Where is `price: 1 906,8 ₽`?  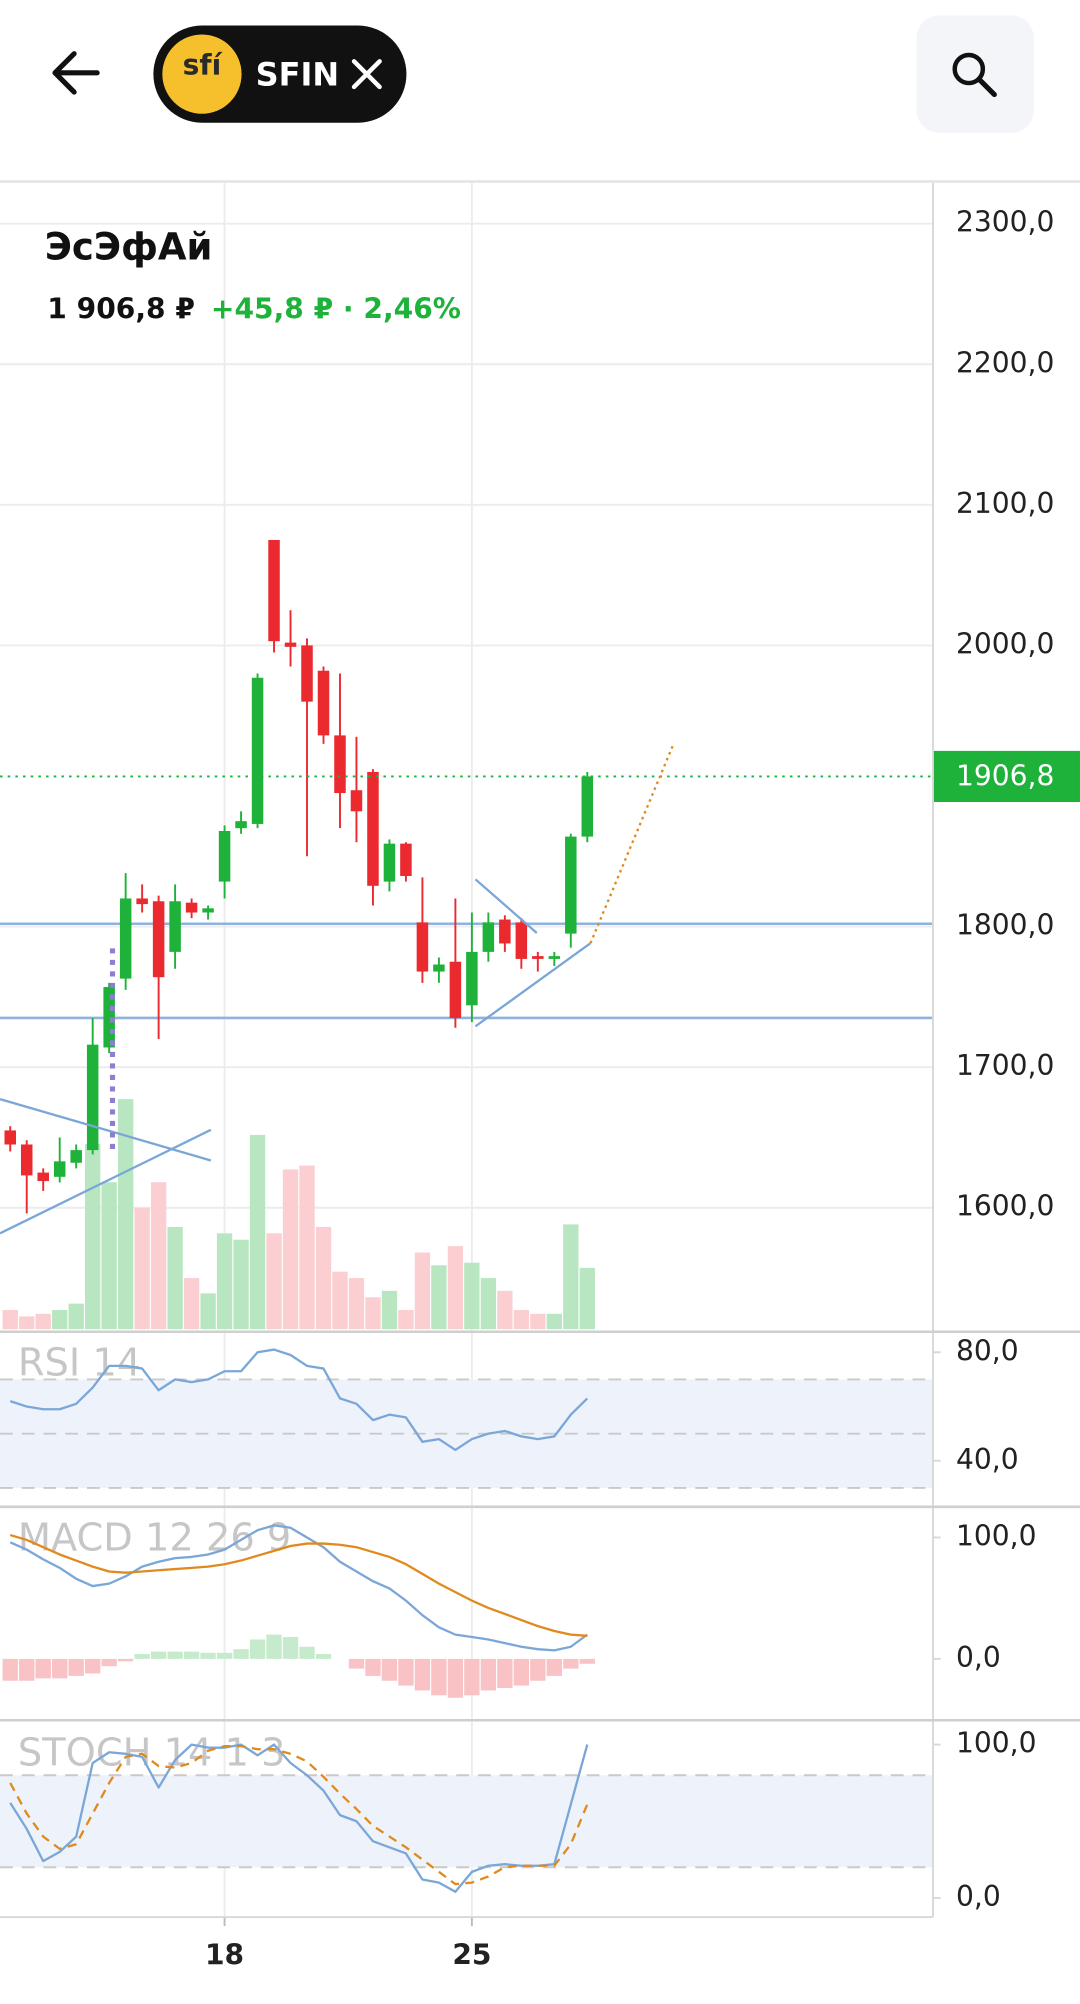
price: 1 906,8 ₽ is located at coordinates (121, 309).